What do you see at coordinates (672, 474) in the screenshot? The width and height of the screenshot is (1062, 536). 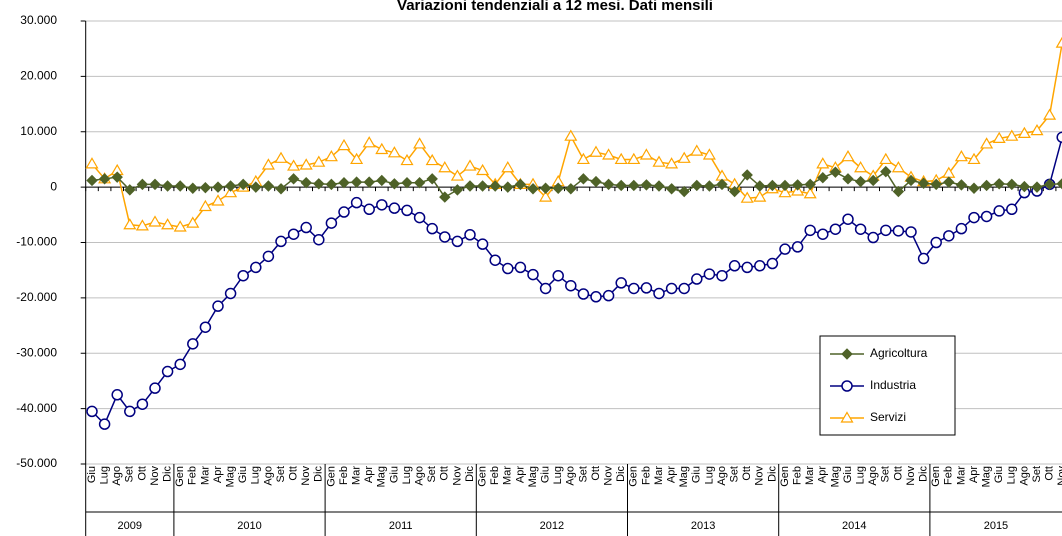 I see `x-tick-label: Apr` at bounding box center [672, 474].